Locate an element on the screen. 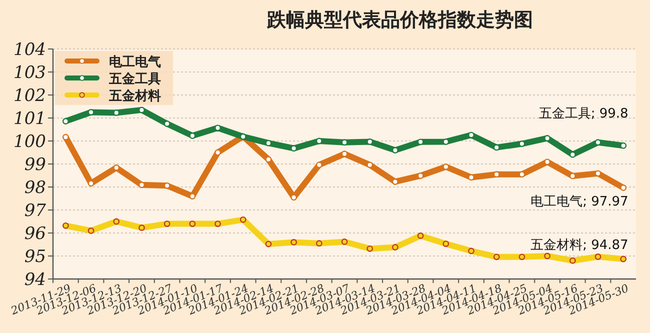 The image size is (650, 333). y-tick-label: 97 is located at coordinates (35, 211).